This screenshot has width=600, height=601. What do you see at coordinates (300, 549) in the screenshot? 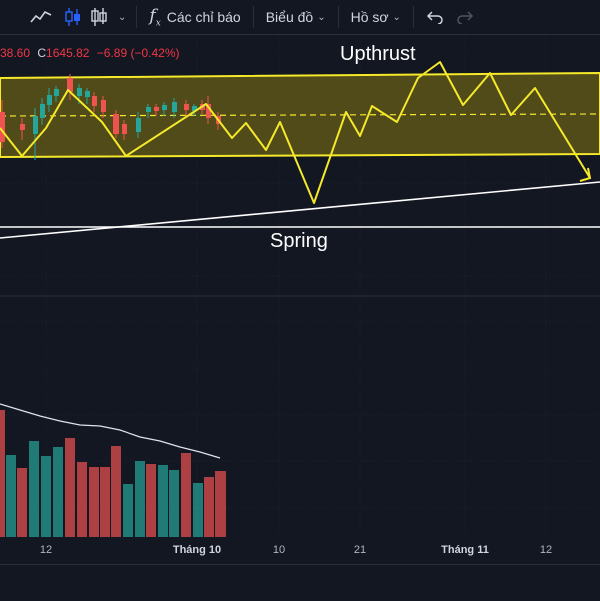
I see `time-axis` at bounding box center [300, 549].